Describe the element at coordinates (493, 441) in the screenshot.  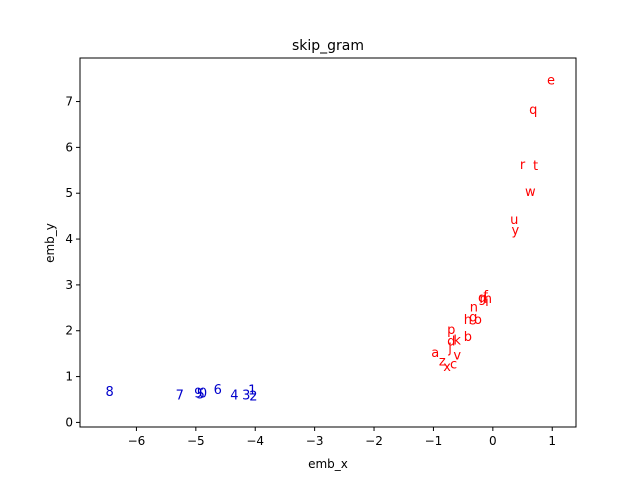
I see `x-tick-label: 0` at that location.